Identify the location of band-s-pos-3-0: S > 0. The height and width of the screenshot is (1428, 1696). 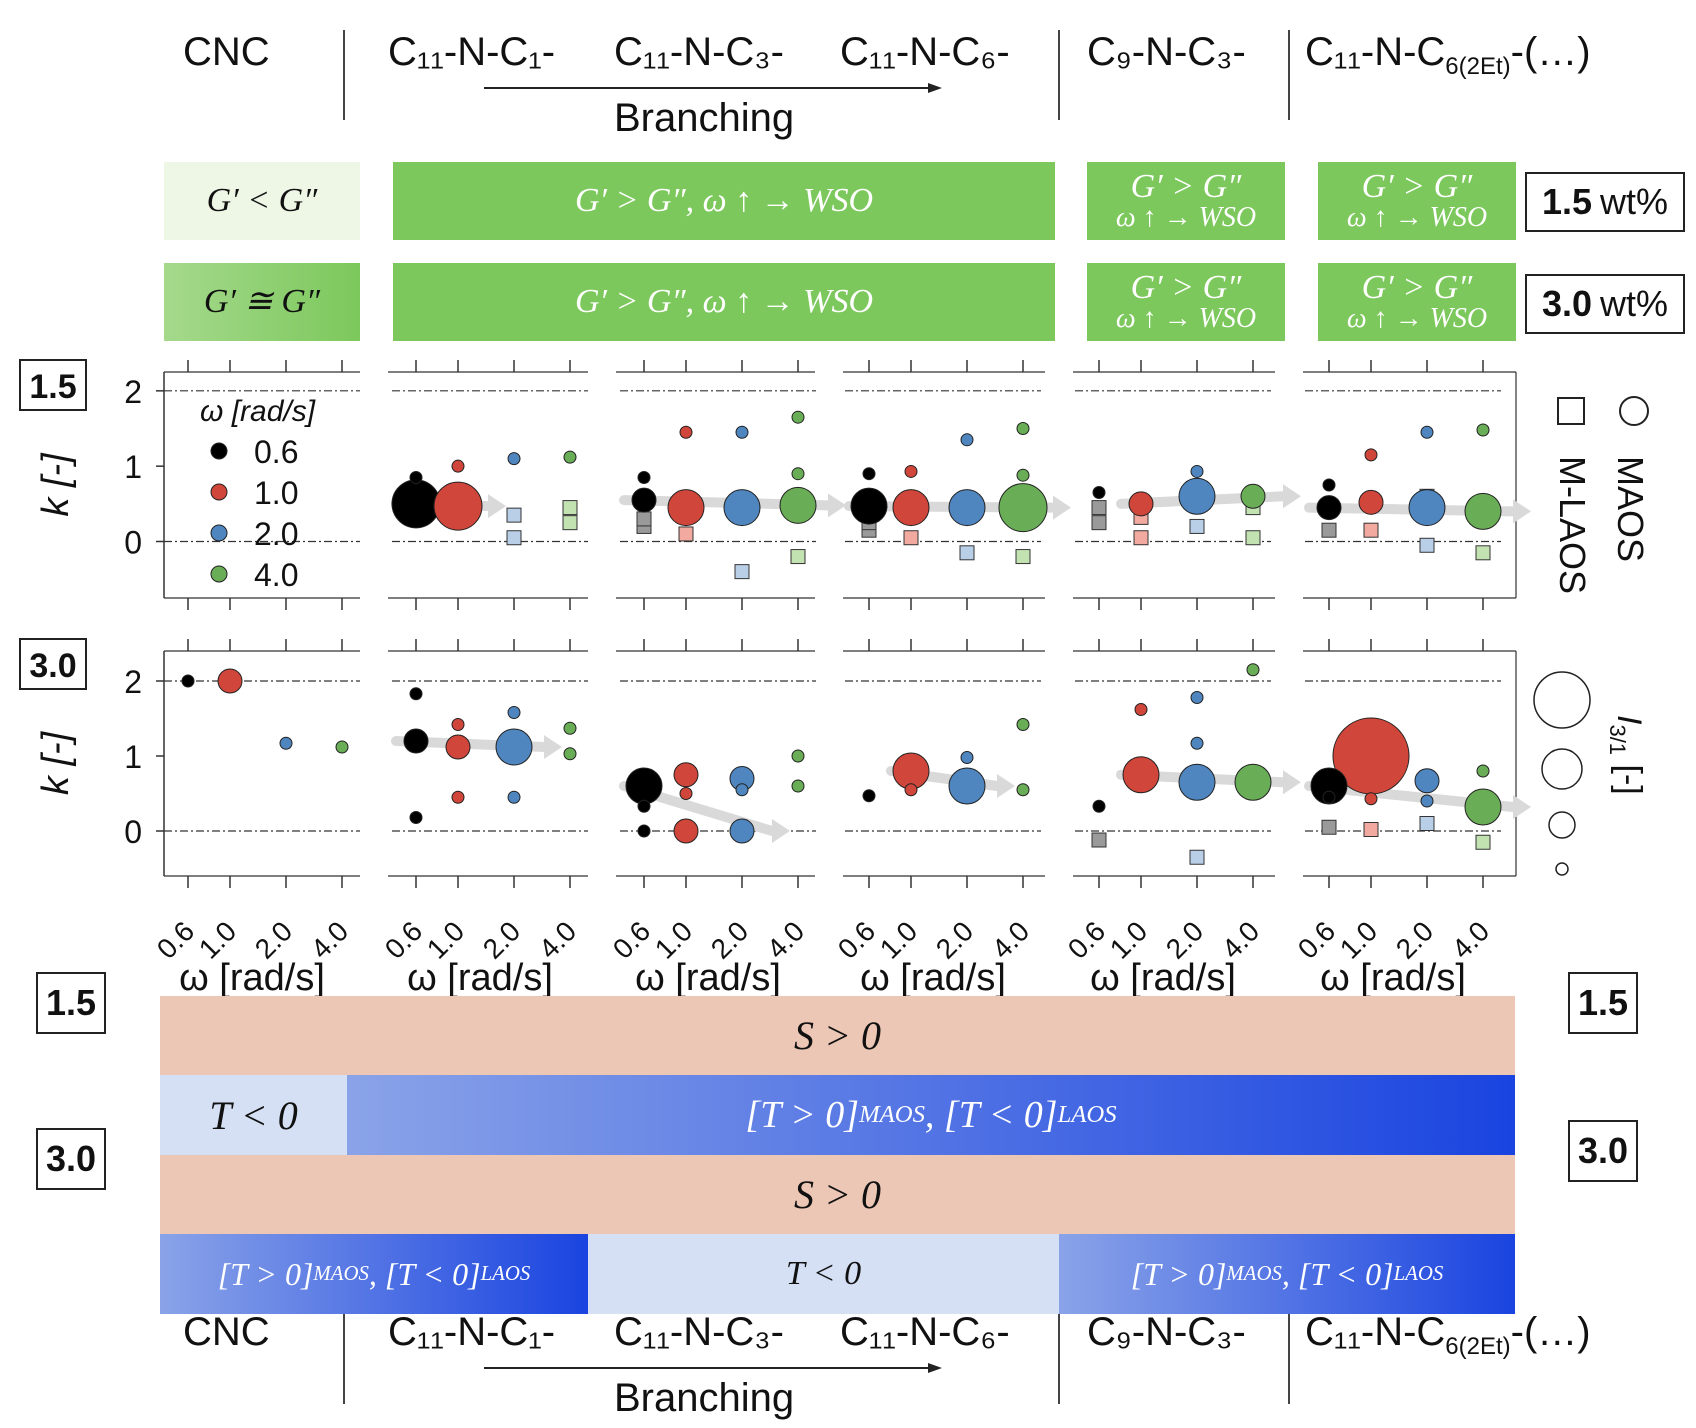
(837, 1194).